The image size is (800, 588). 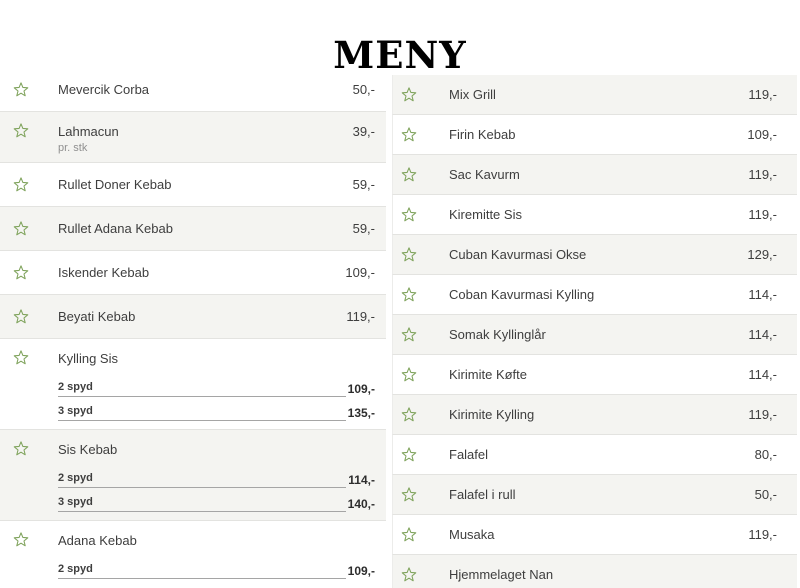 I want to click on menu-item-main-line: Sis Kebab, so click(x=216, y=449).